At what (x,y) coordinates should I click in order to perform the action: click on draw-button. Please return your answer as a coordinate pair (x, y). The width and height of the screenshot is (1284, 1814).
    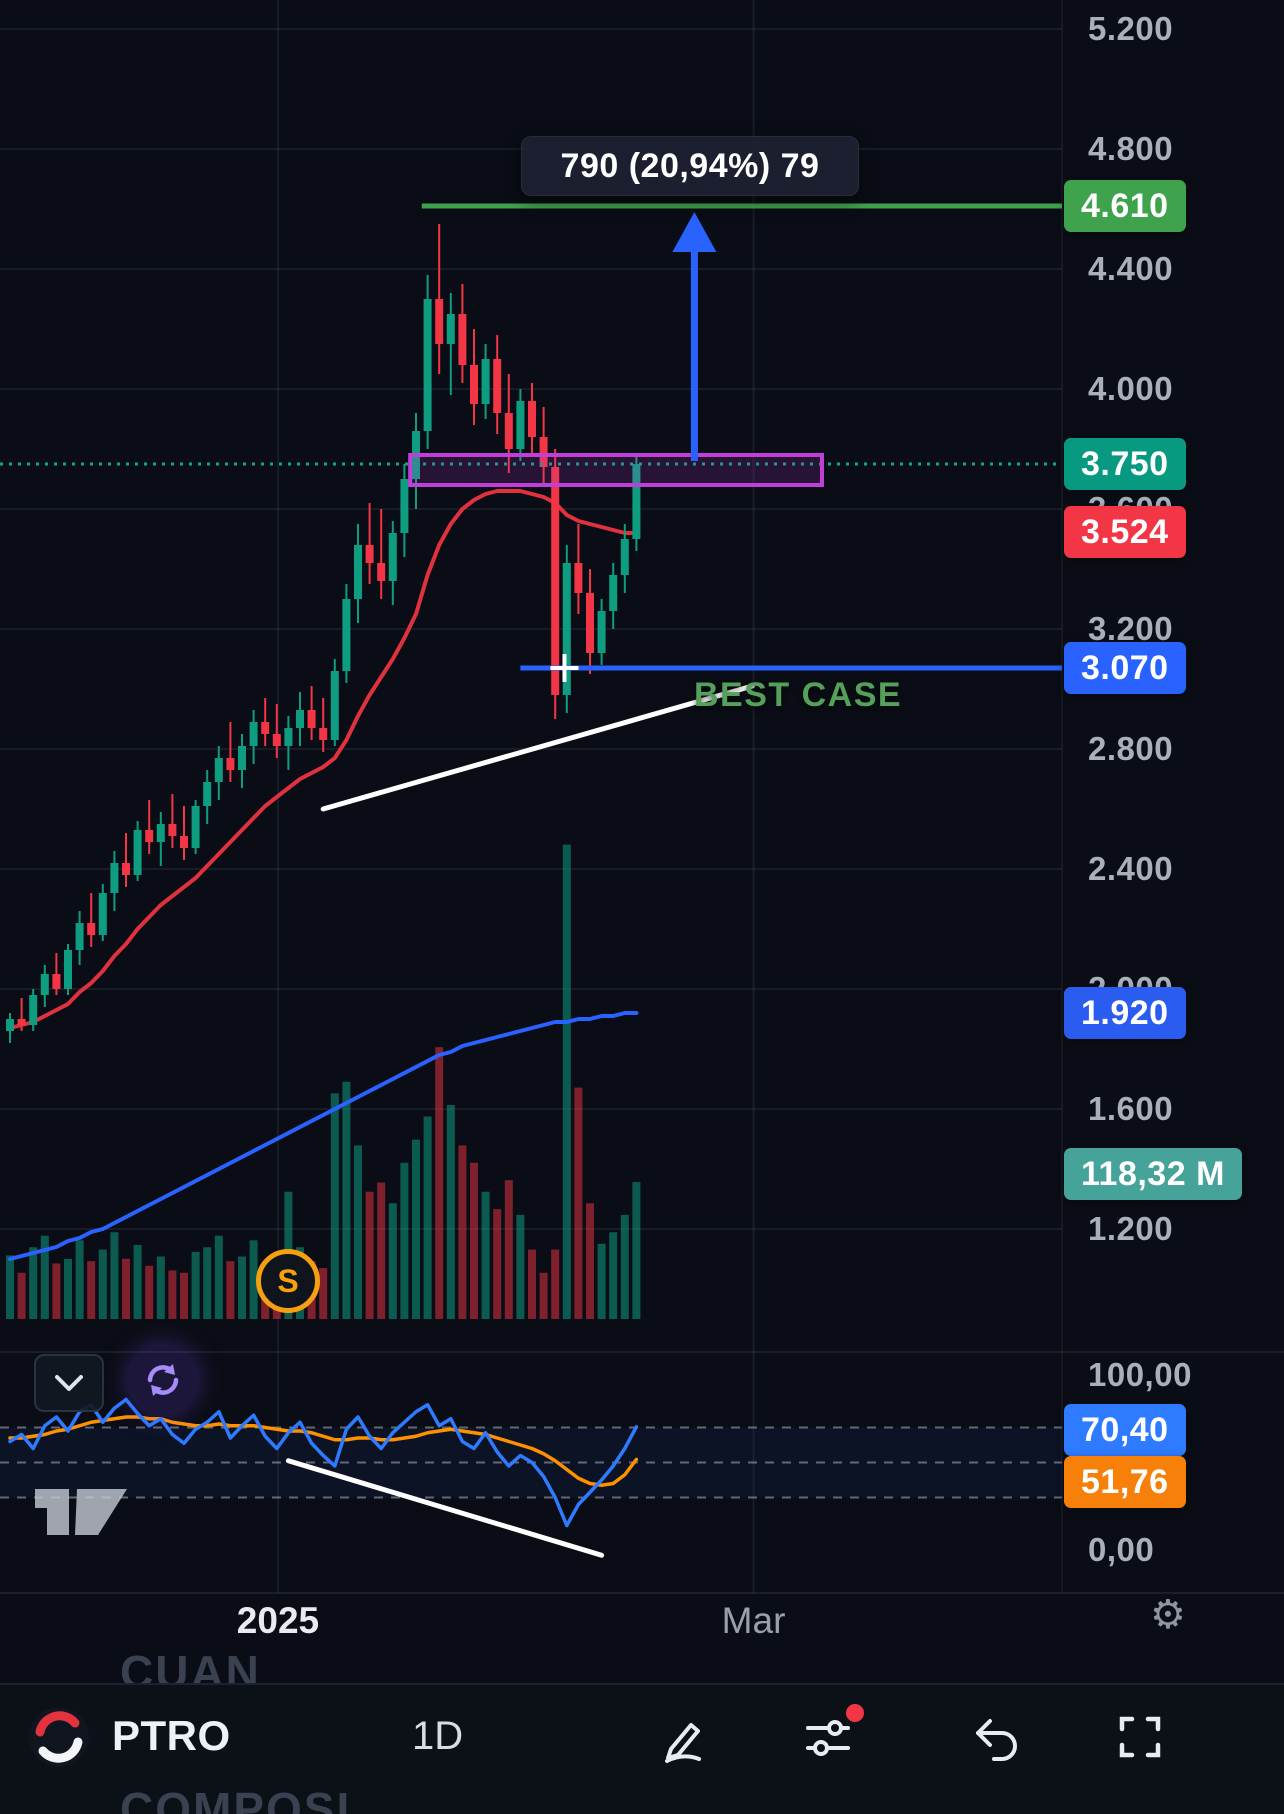
    Looking at the image, I should click on (683, 1737).